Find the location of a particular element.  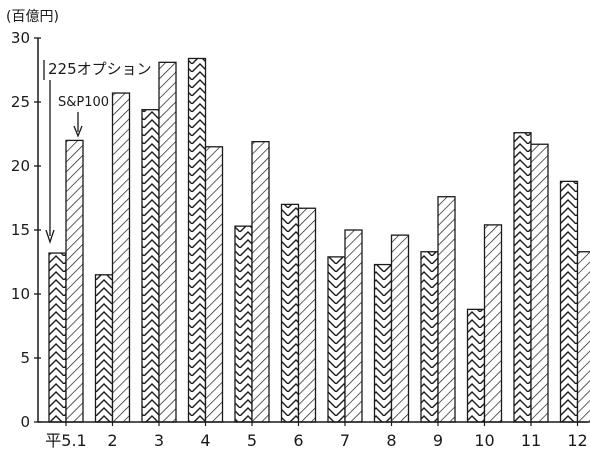

x-tick-label: 4 is located at coordinates (205, 440).